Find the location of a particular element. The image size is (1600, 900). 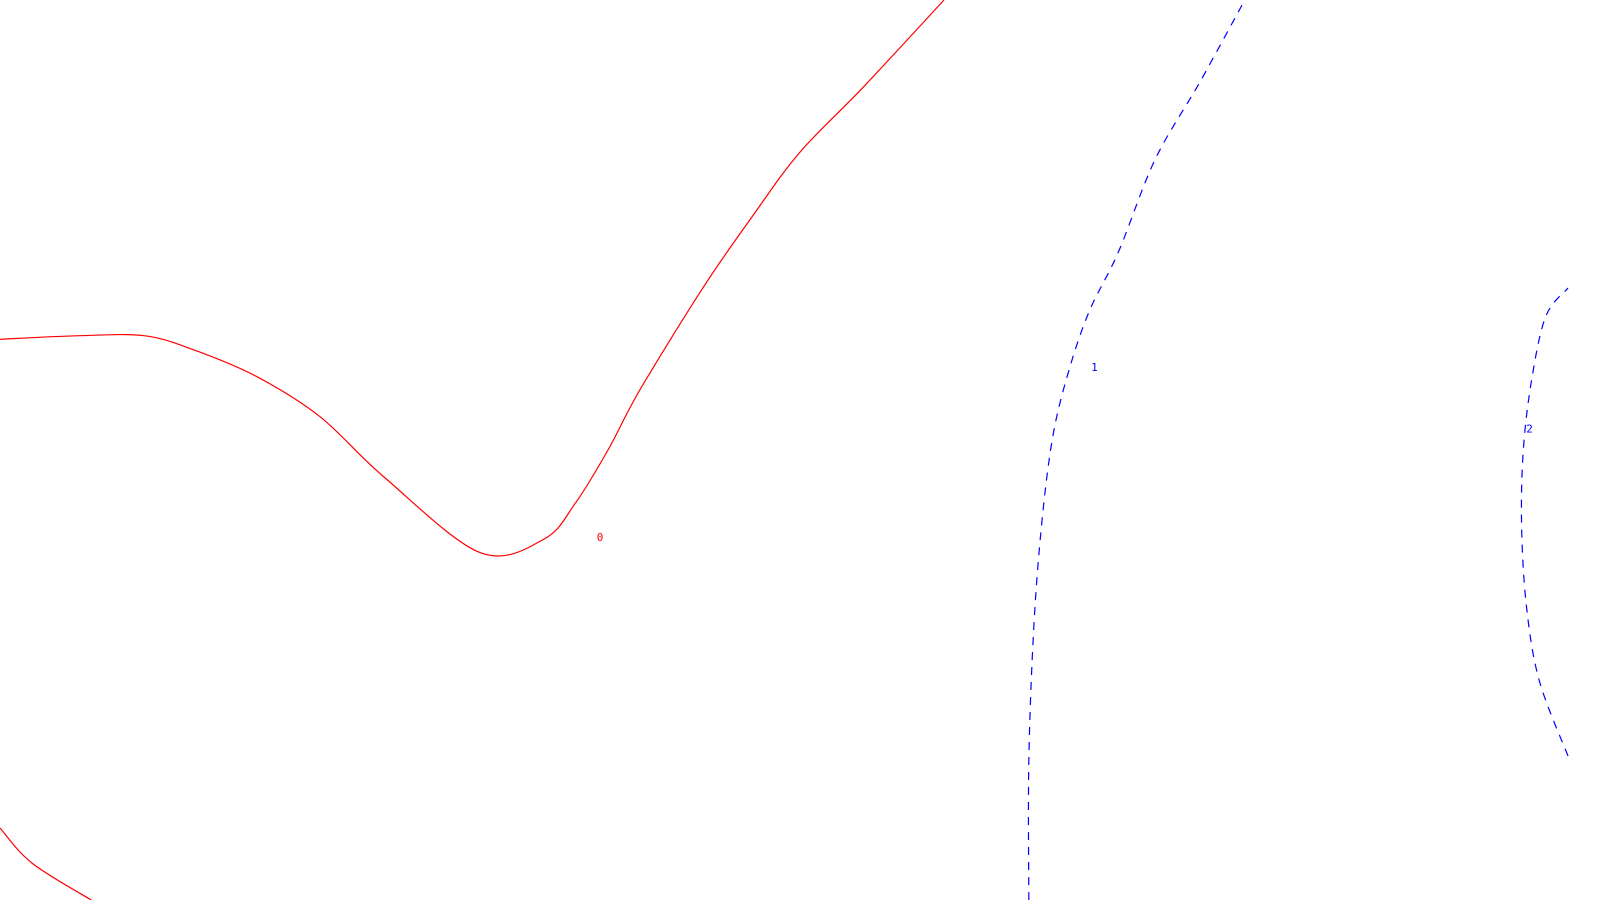

contour-level-2: 2 is located at coordinates (1544, 522).